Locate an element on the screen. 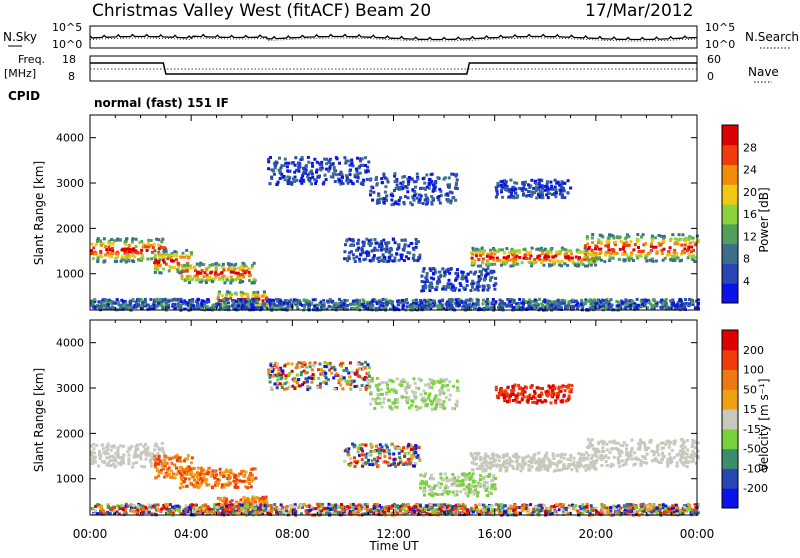  power-y-axis-label: Slant Range [km] is located at coordinates (39, 213).